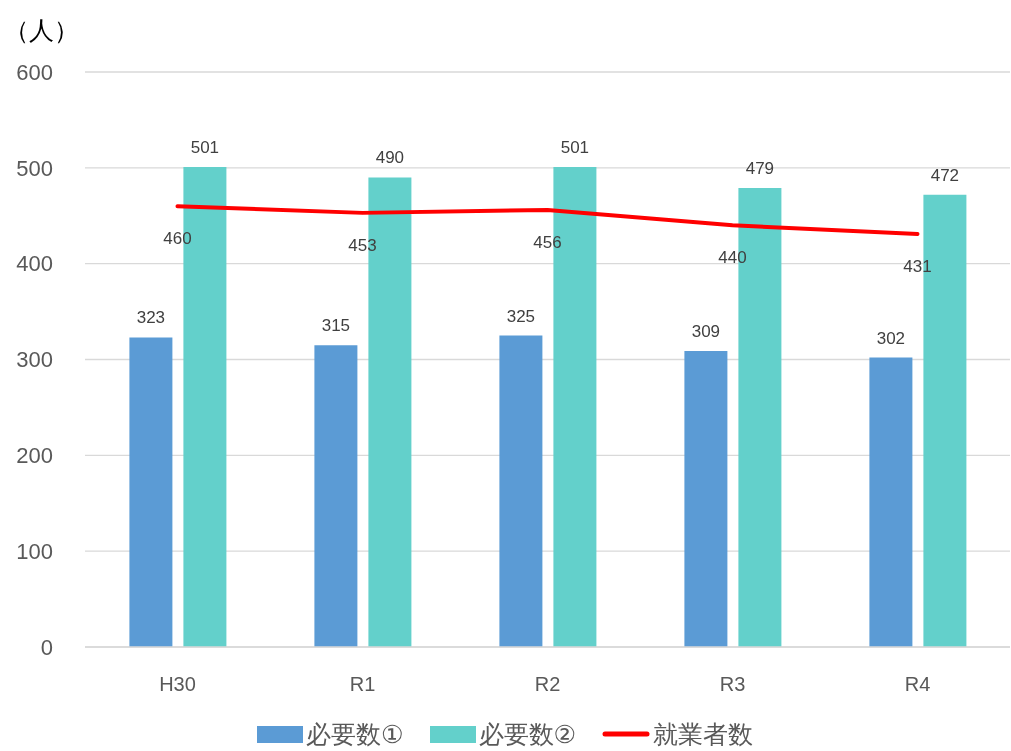  Describe the element at coordinates (34, 456) in the screenshot. I see `y-tick-label: 200` at that location.